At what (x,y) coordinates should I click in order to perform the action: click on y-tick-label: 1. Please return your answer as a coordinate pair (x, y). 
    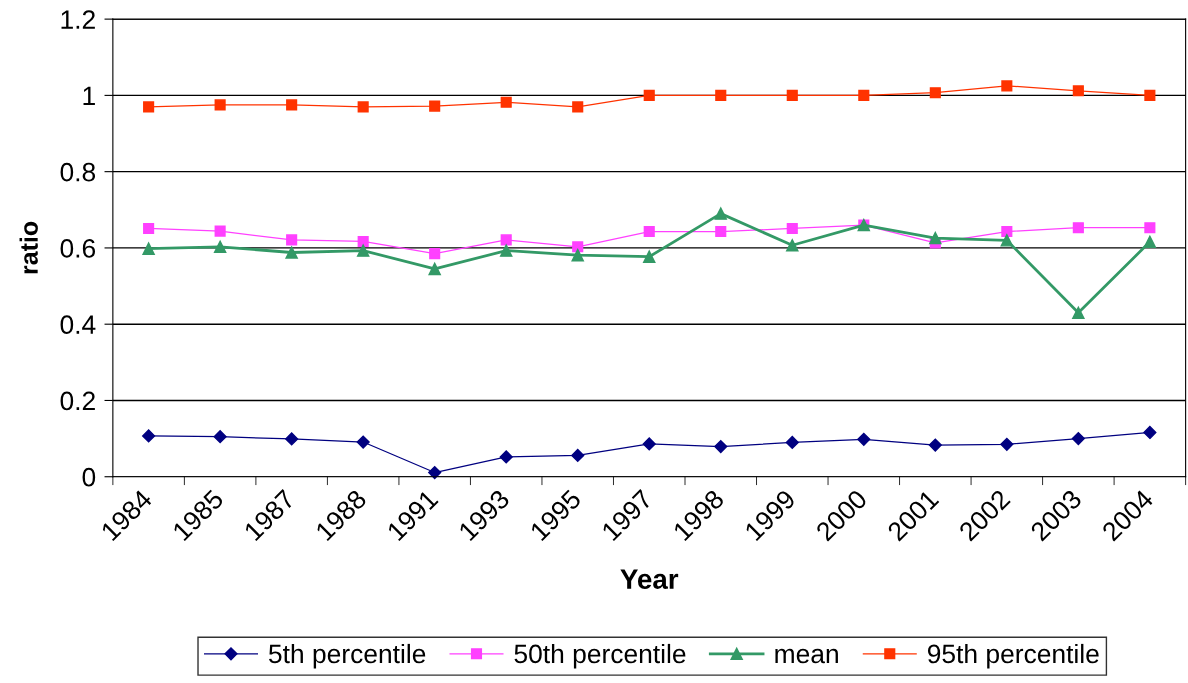
    Looking at the image, I should click on (89, 95).